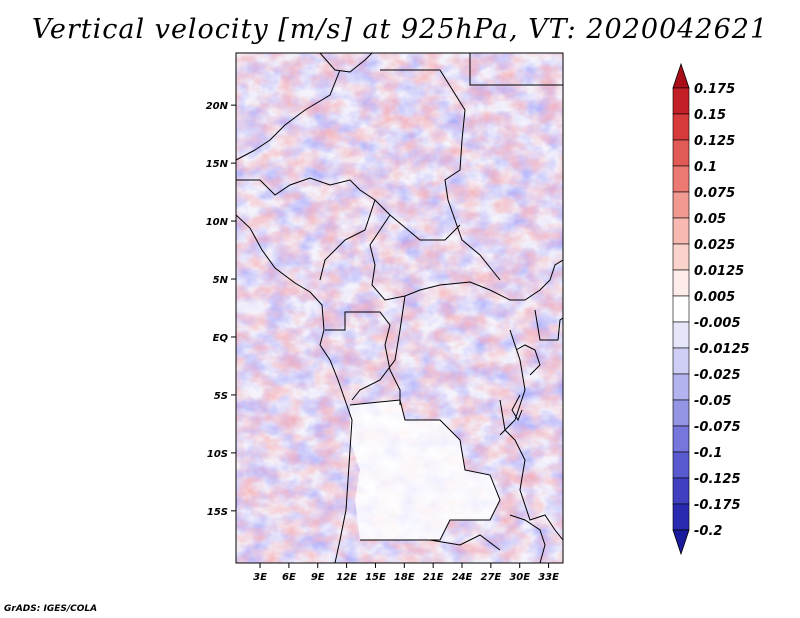 This screenshot has height=618, width=800. Describe the element at coordinates (221, 396) in the screenshot. I see `lat-tick-label: 5S` at that location.